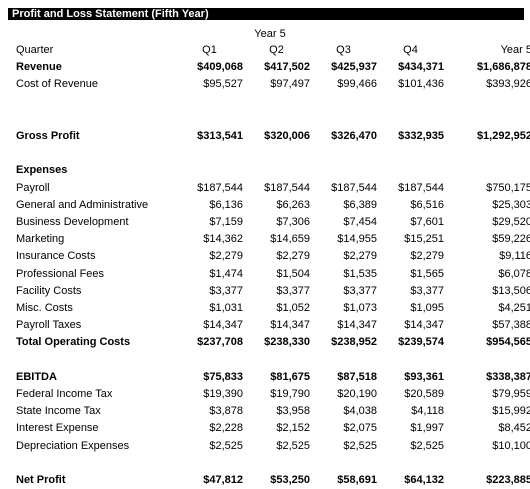  I want to click on cell: $19,390, so click(223, 394).